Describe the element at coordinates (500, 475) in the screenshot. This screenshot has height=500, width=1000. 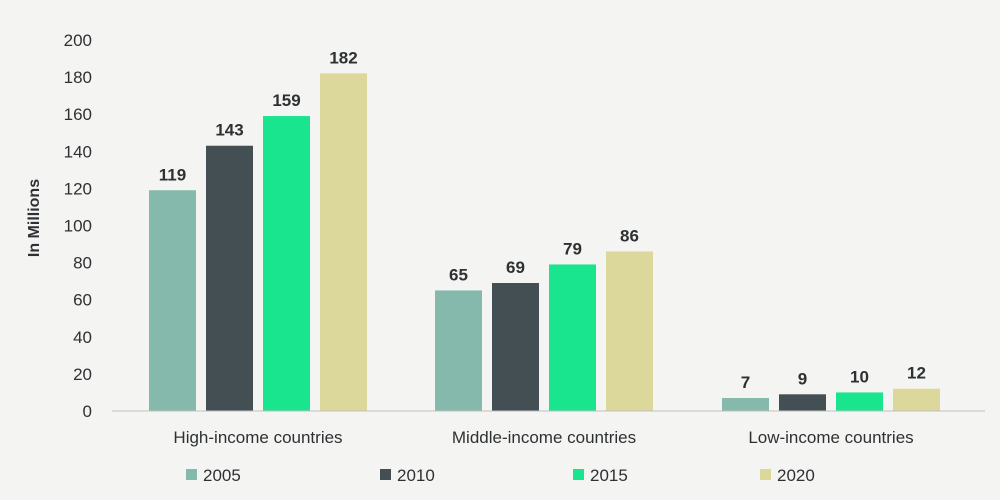
I see `legend: 2005 2010 2015 2020` at that location.